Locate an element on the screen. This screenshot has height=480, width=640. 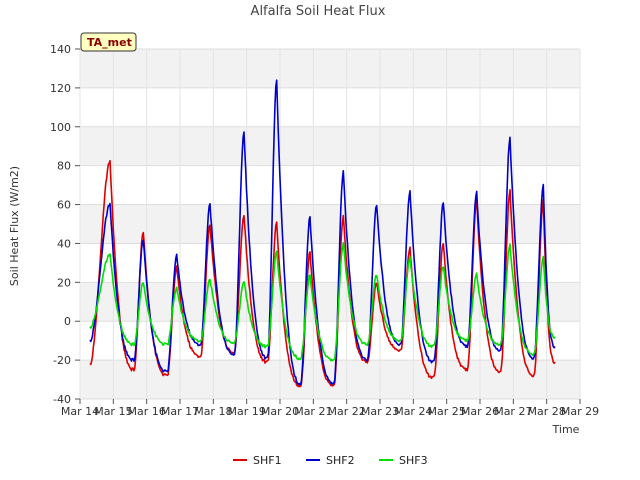
x-axis-title: Time is located at coordinates (566, 429).